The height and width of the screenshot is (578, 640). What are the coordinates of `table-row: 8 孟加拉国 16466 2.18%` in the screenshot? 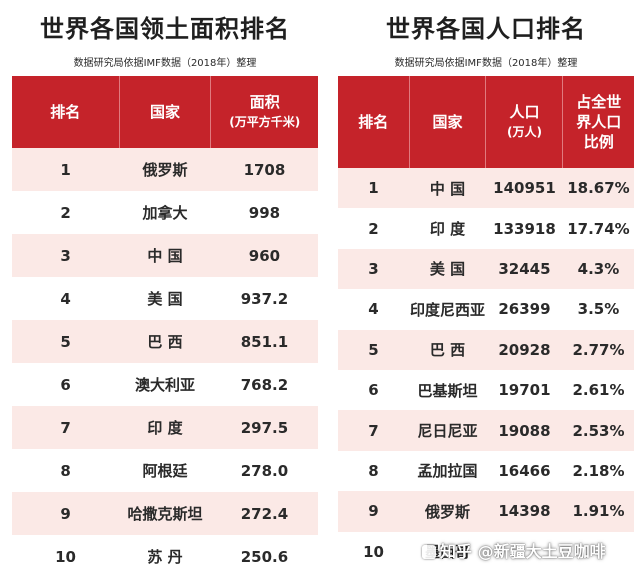 It's located at (486, 471).